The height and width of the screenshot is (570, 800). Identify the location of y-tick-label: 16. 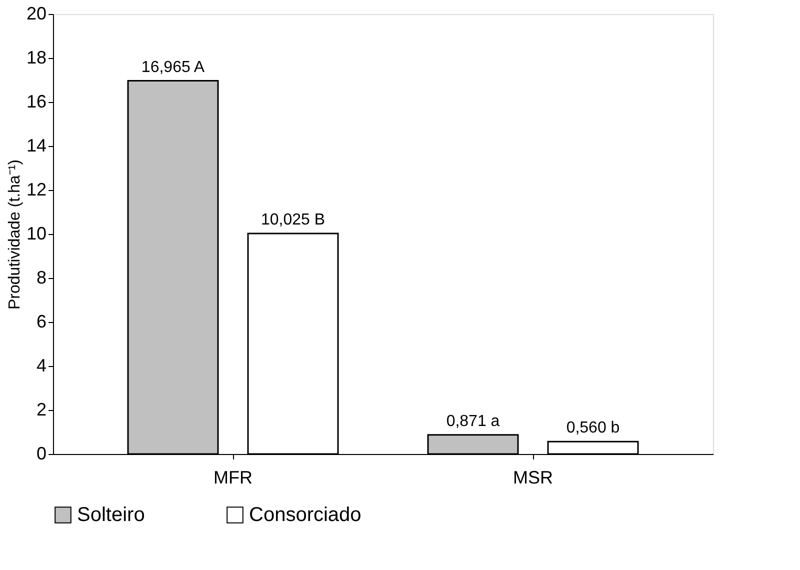
(36, 102).